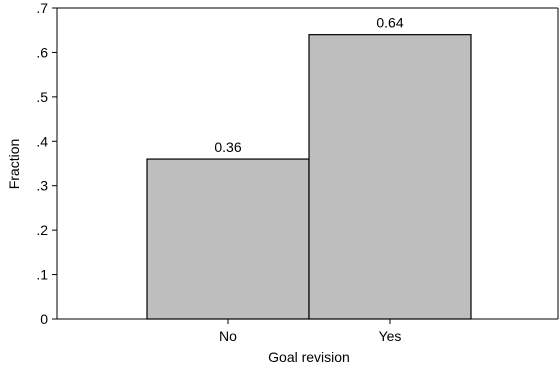  I want to click on bar, so click(228, 239).